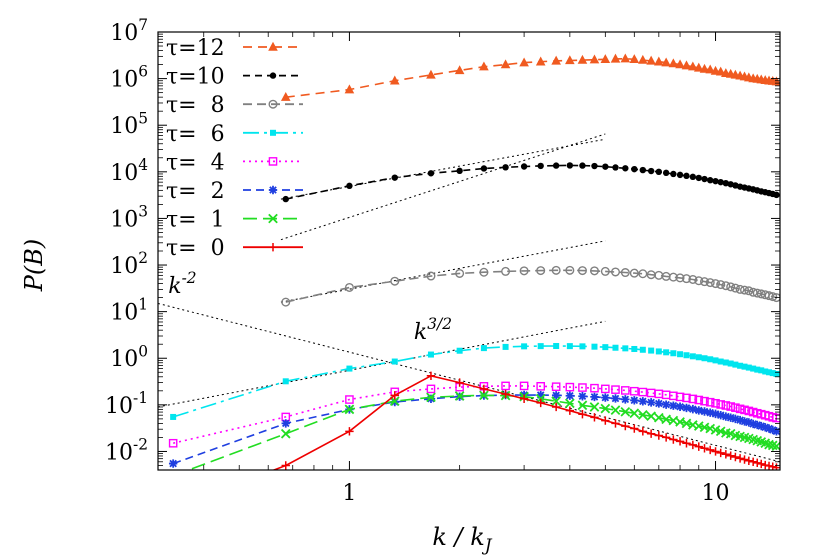  I want to click on legend-entry: τ= 2, so click(234, 191).